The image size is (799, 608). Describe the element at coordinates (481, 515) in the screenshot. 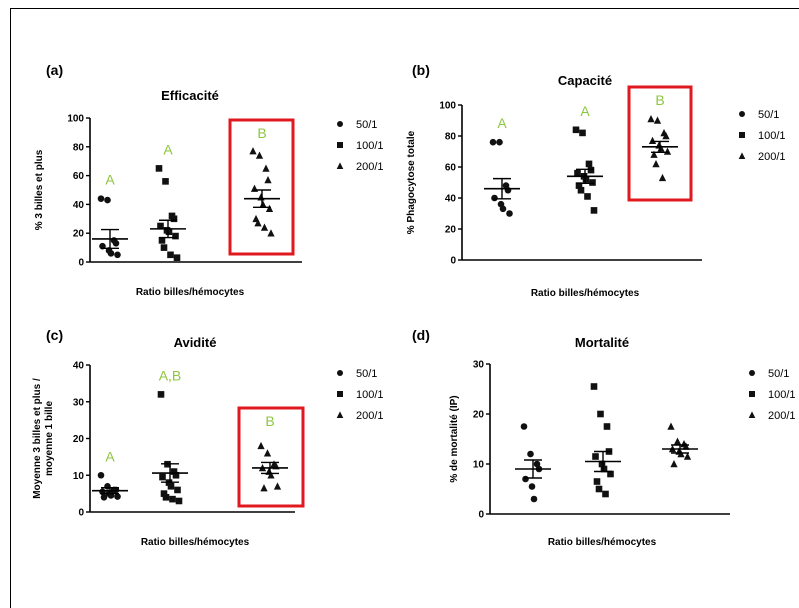

I see `y-tick-label-d-0: 0` at that location.